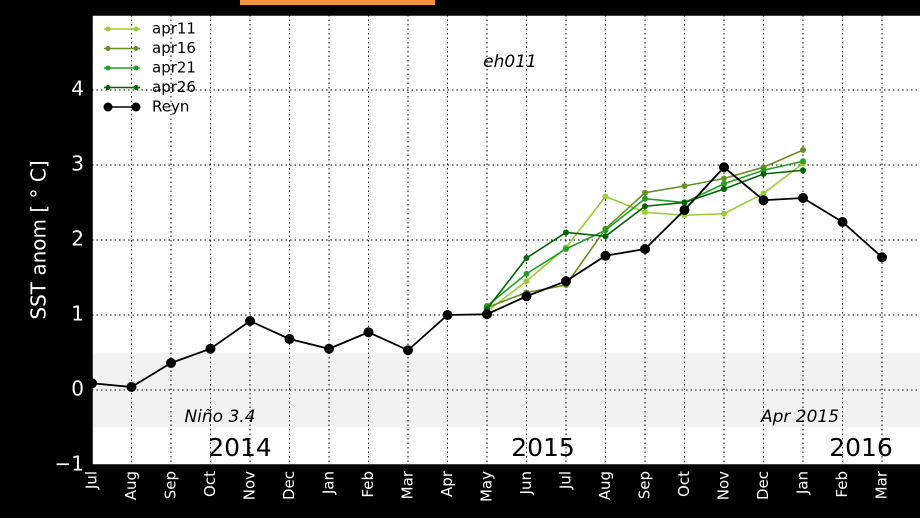 This screenshot has height=518, width=920. I want to click on annotation: eh011, so click(510, 62).